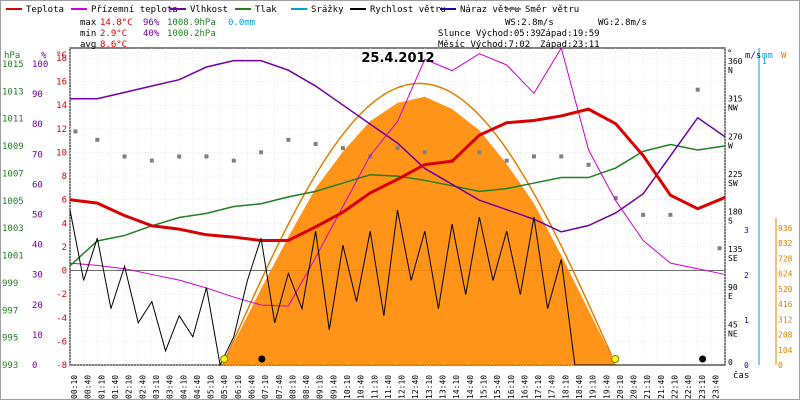 This screenshot has width=800, height=400. What do you see at coordinates (780, 365) in the screenshot?
I see `w-tick-label: 0` at bounding box center [780, 365].